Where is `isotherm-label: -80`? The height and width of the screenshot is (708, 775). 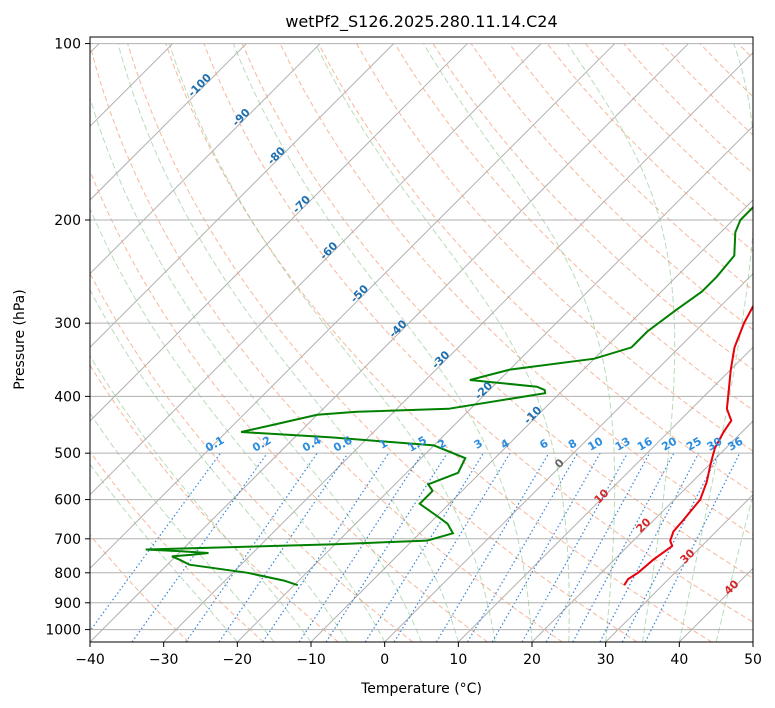
isotherm-label: -80 is located at coordinates (276, 155).